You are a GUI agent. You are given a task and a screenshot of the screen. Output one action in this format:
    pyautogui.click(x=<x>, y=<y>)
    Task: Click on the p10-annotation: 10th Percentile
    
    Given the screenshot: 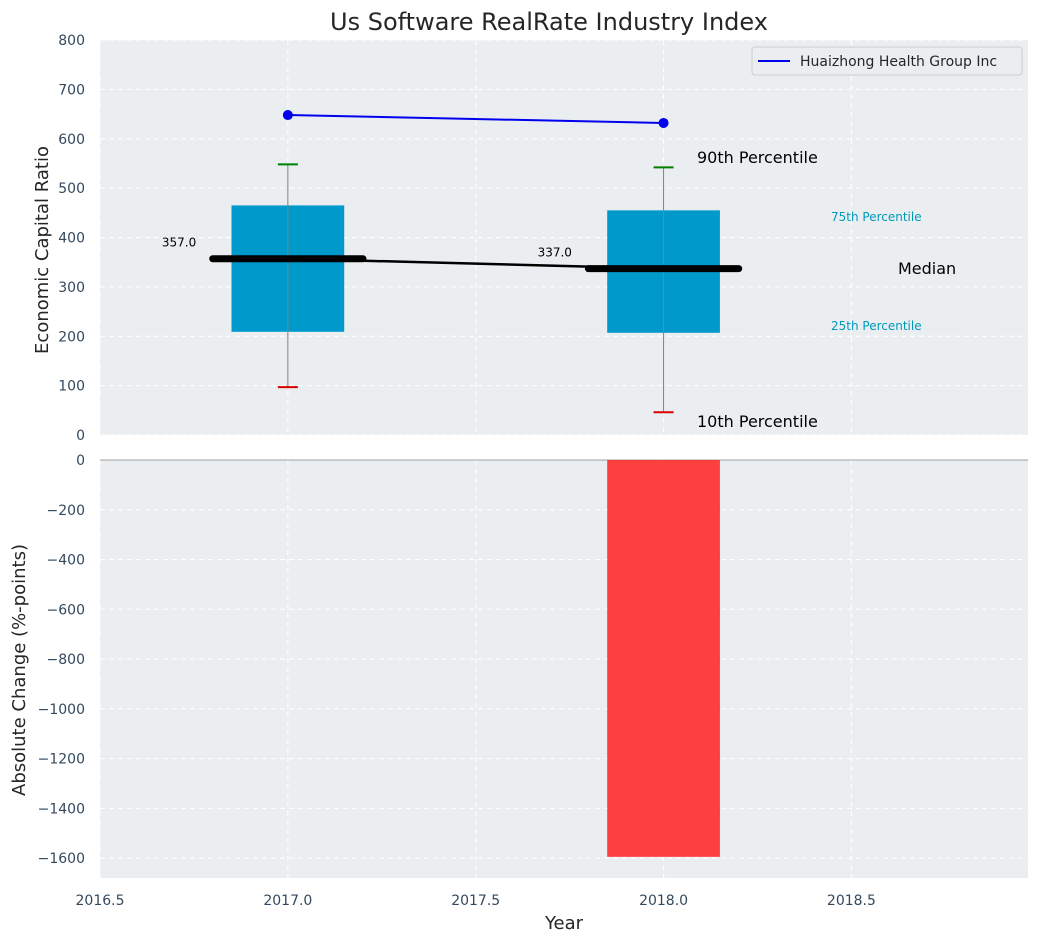 What is the action you would take?
    pyautogui.click(x=757, y=421)
    